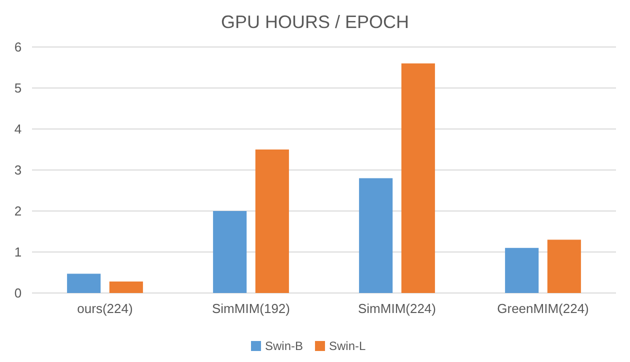  Describe the element at coordinates (18, 170) in the screenshot. I see `y-tick-label: 3` at that location.